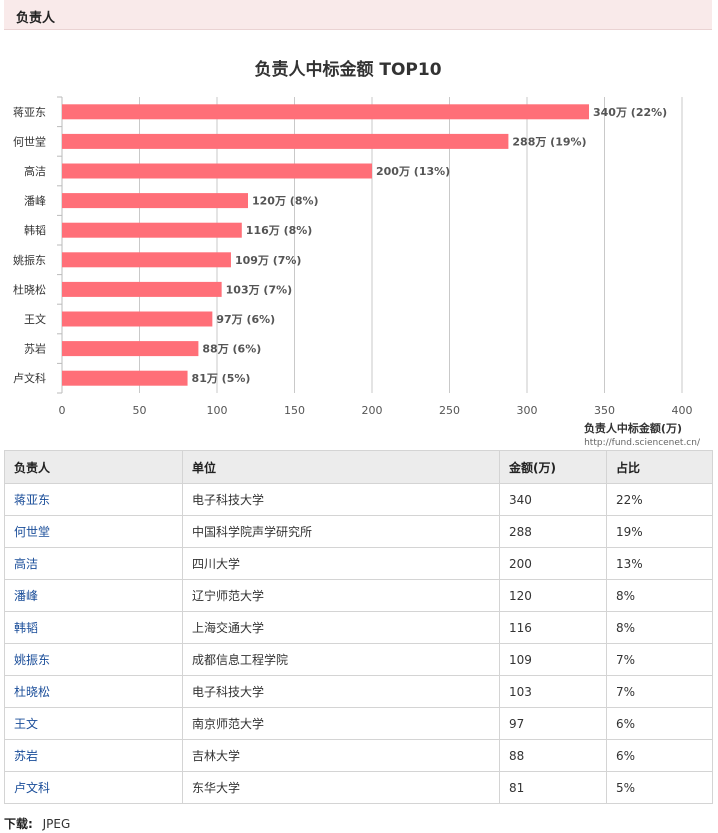 The width and height of the screenshot is (718, 833). I want to click on section-title: 负责人, so click(36, 18).